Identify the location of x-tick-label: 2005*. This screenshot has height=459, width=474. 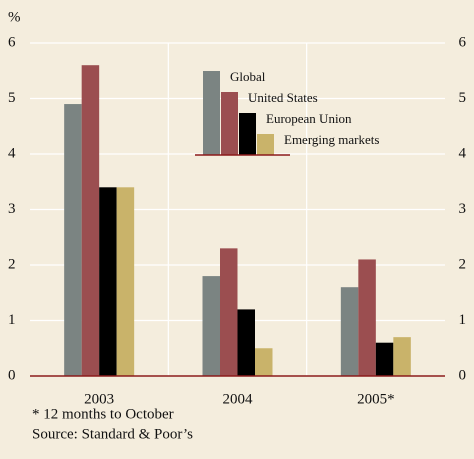
(376, 399).